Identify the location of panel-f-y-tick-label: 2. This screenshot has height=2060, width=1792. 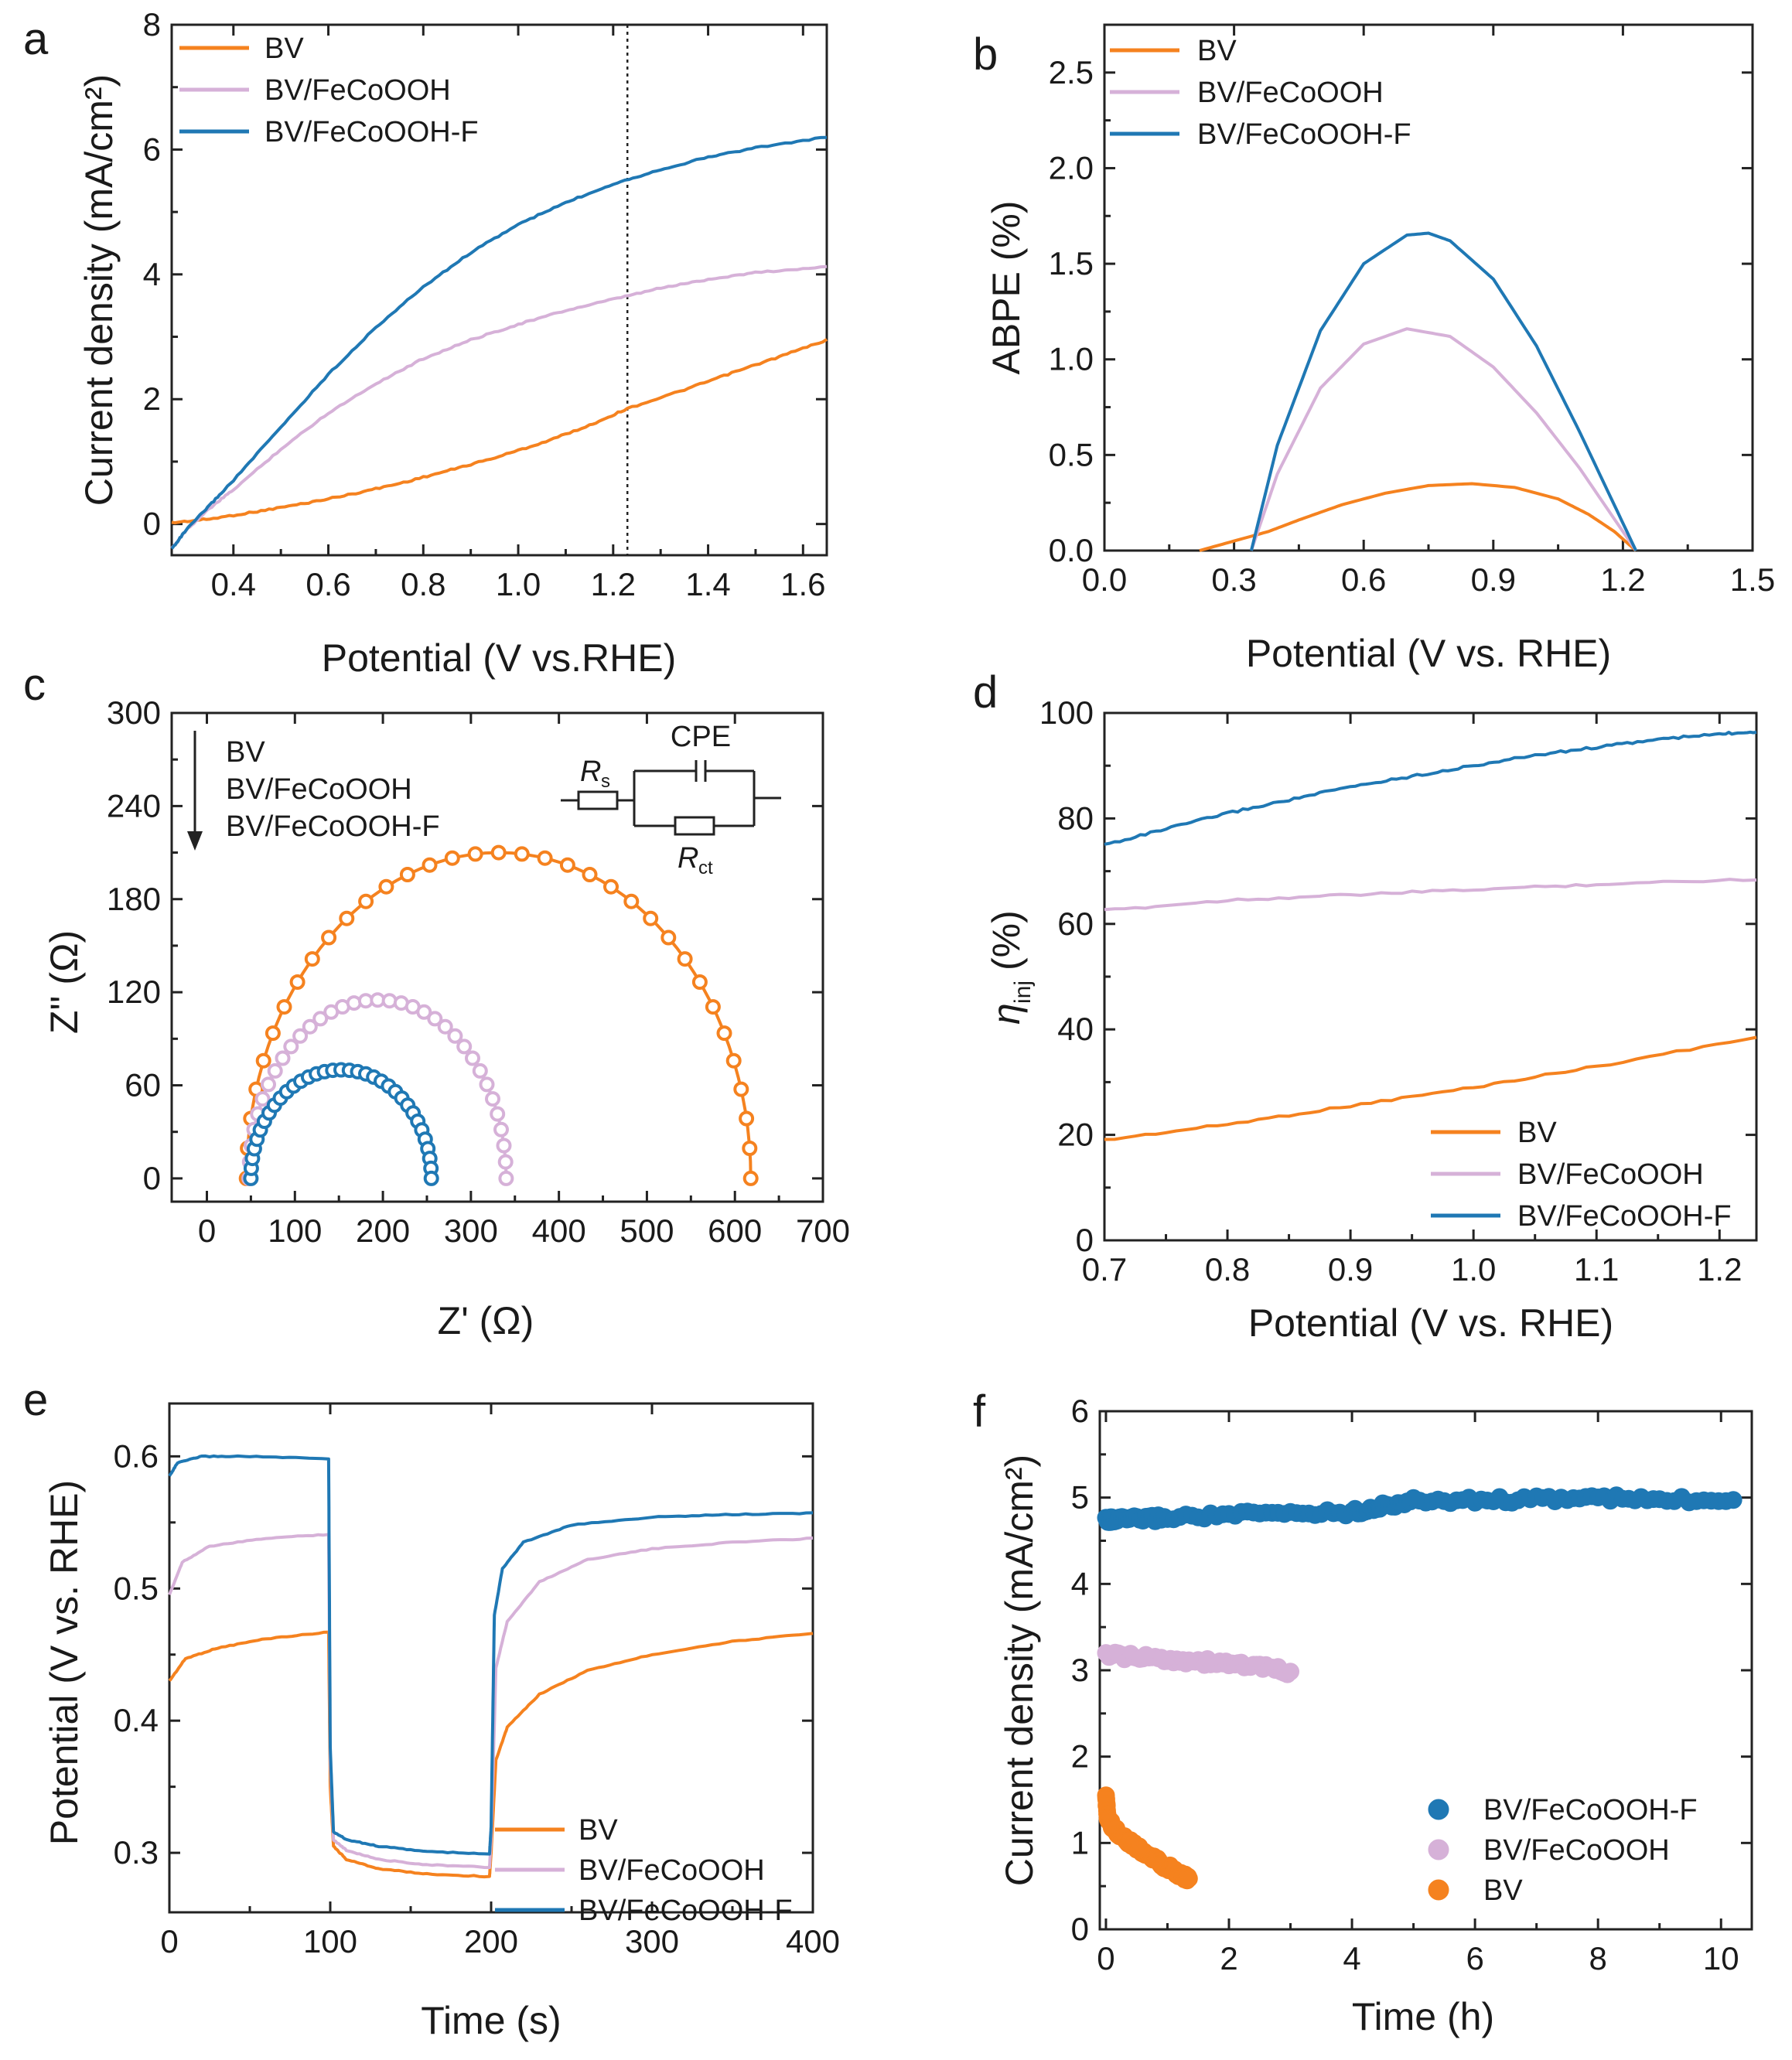
(1080, 1756).